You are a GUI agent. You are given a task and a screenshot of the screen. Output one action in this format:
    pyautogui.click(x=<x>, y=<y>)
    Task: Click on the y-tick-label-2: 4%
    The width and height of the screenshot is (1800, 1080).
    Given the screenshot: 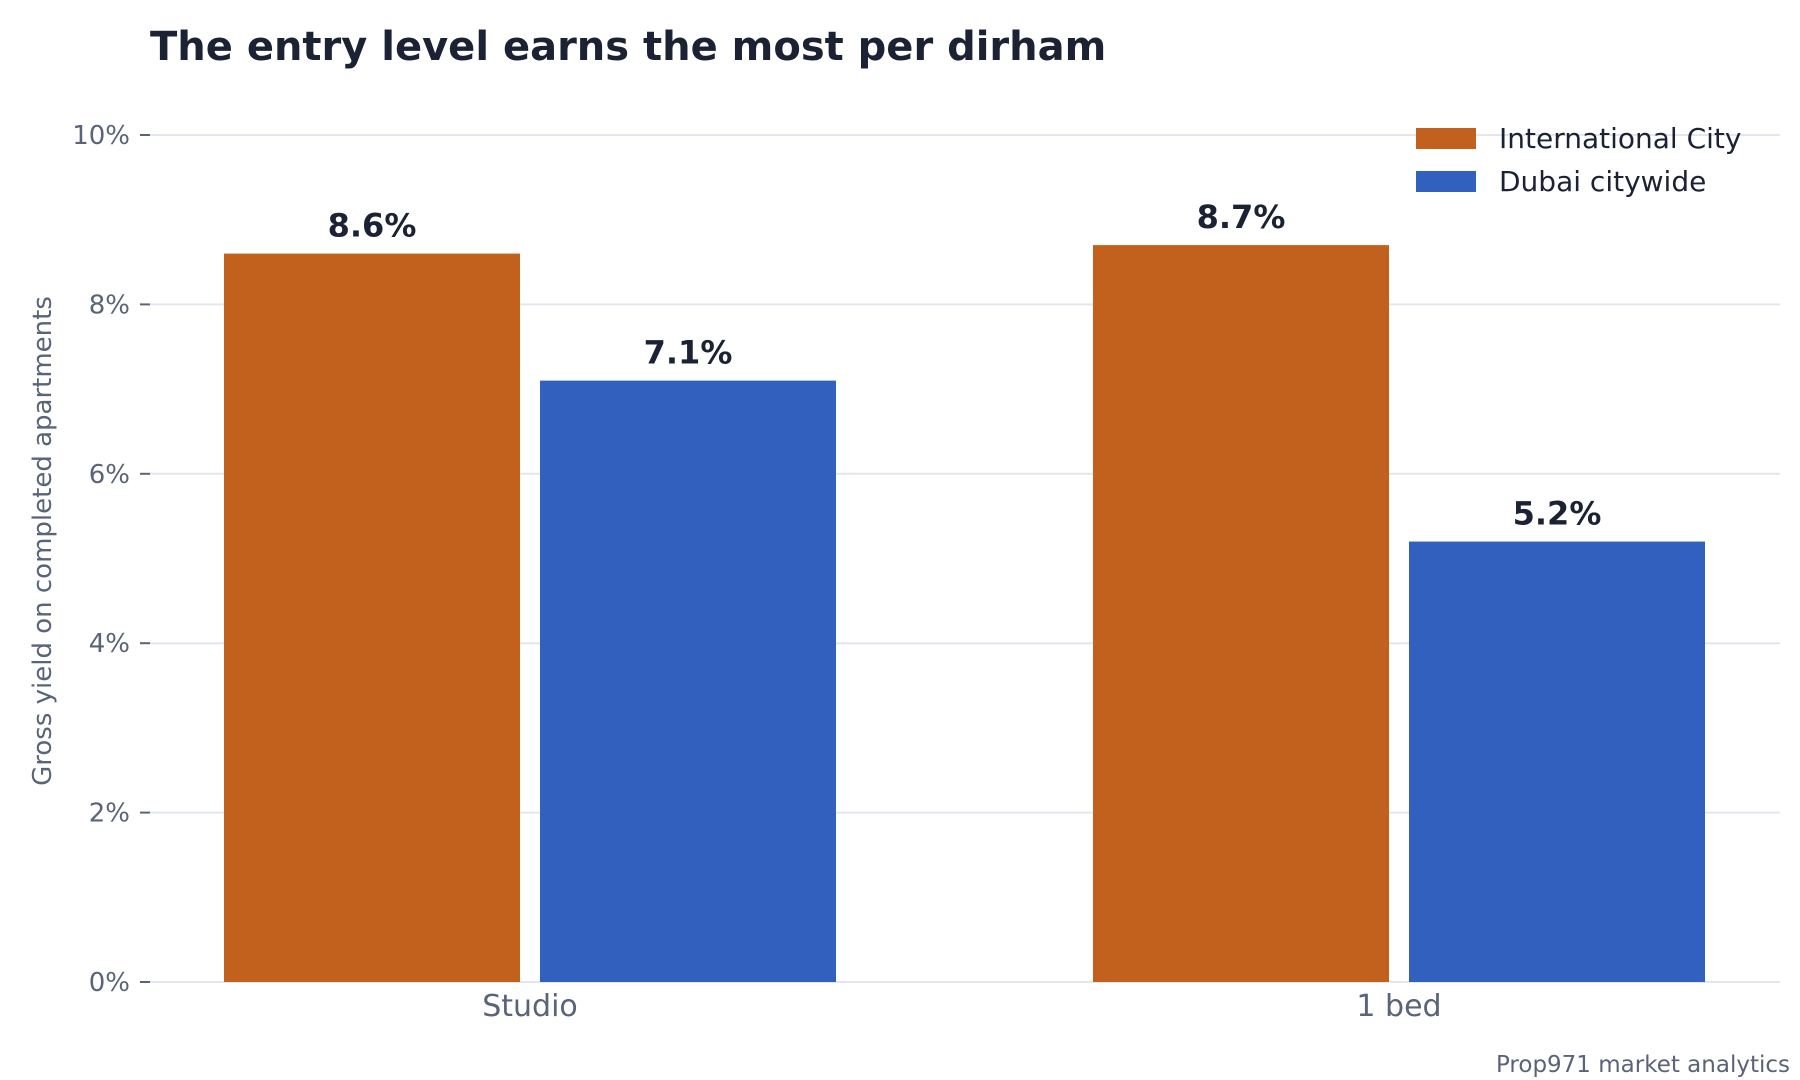 What is the action you would take?
    pyautogui.click(x=109, y=644)
    